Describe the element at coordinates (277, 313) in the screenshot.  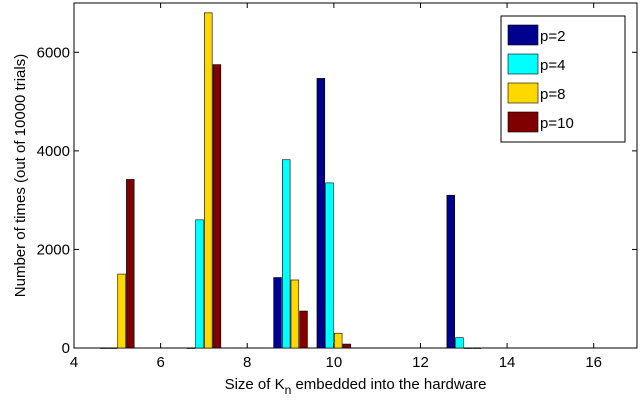
I see `bar-p2-x9` at that location.